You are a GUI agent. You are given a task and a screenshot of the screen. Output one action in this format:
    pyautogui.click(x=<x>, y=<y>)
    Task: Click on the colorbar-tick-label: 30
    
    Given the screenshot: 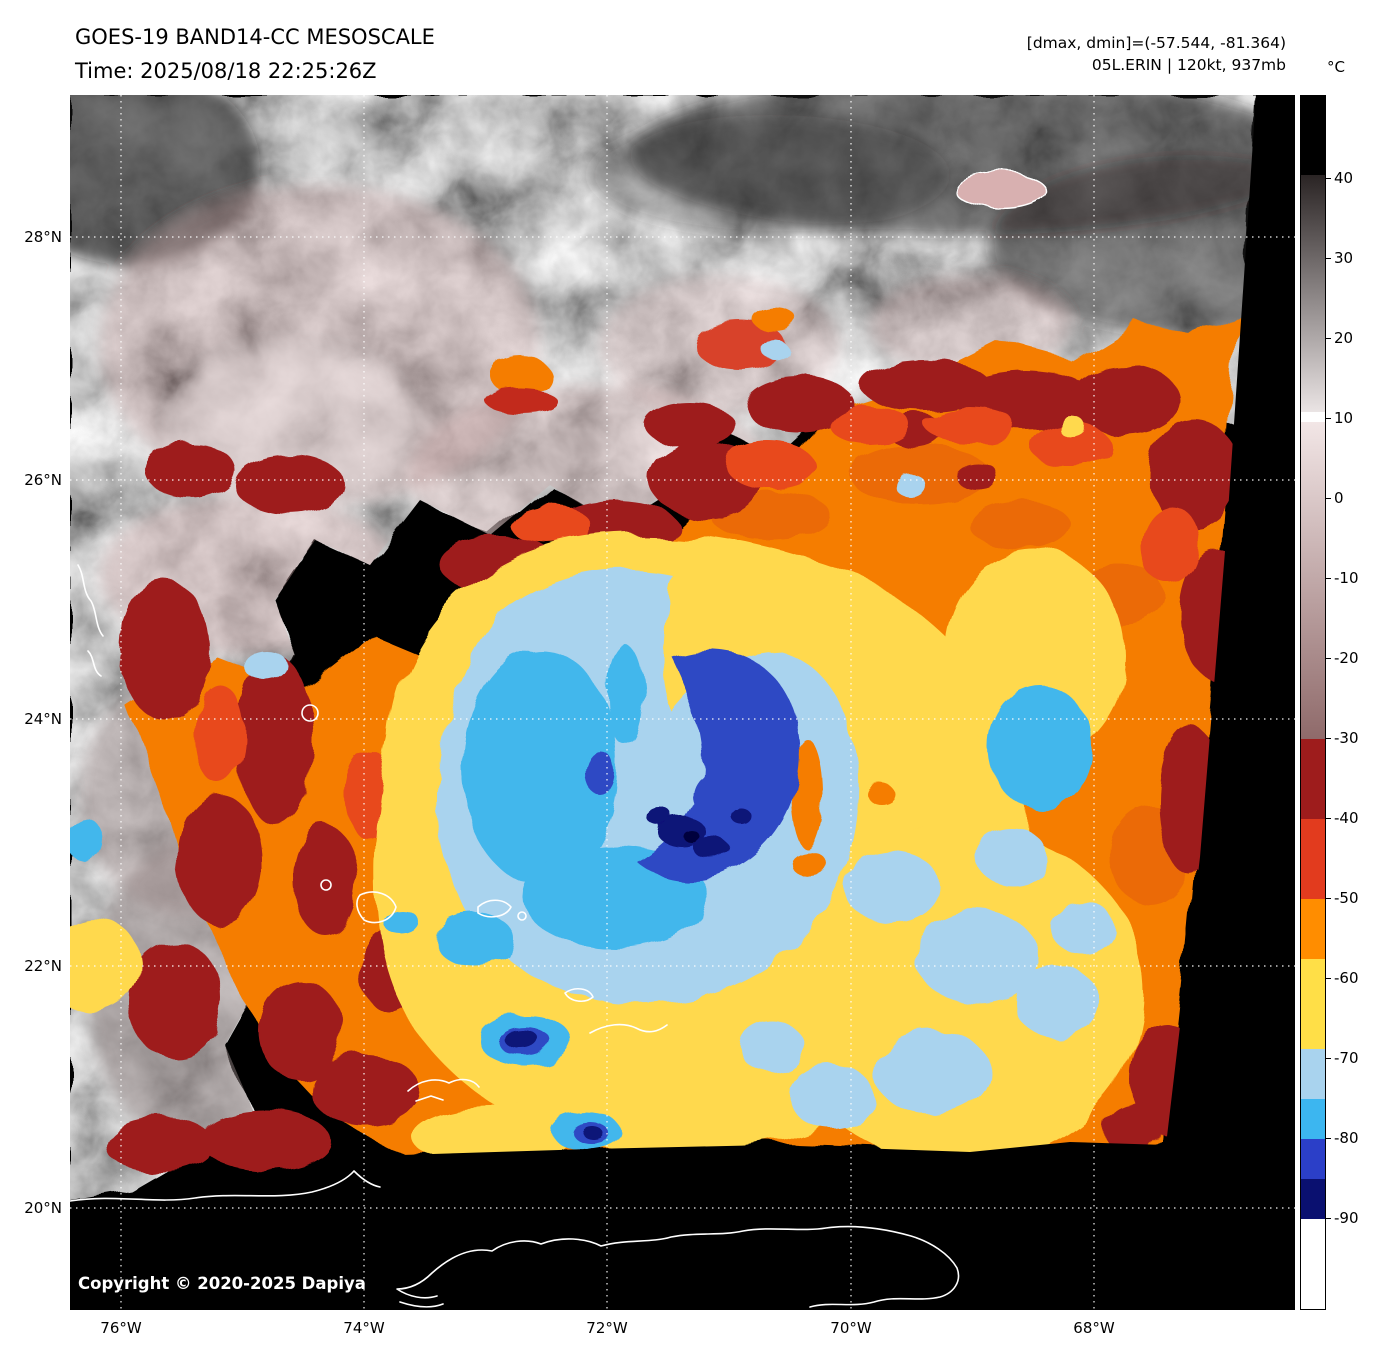 What is the action you would take?
    pyautogui.click(x=1344, y=258)
    